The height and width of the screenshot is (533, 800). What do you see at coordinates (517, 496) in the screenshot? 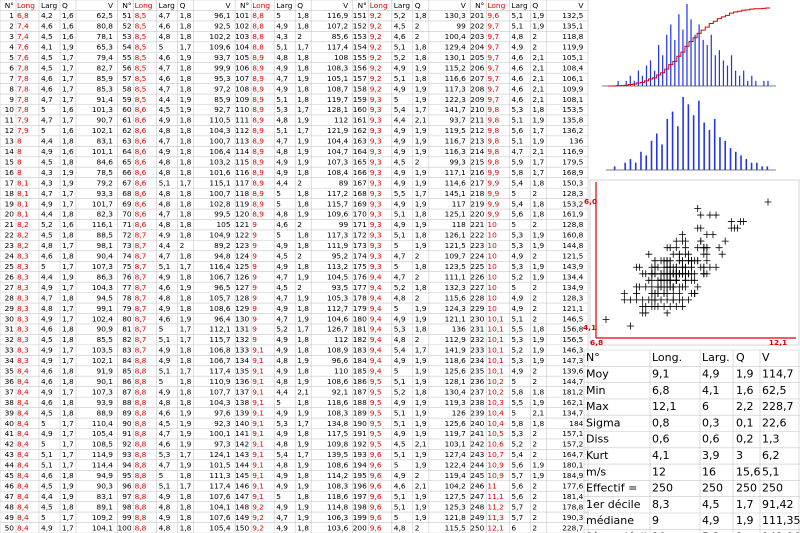
I see `table-cell: 5,6` at bounding box center [517, 496].